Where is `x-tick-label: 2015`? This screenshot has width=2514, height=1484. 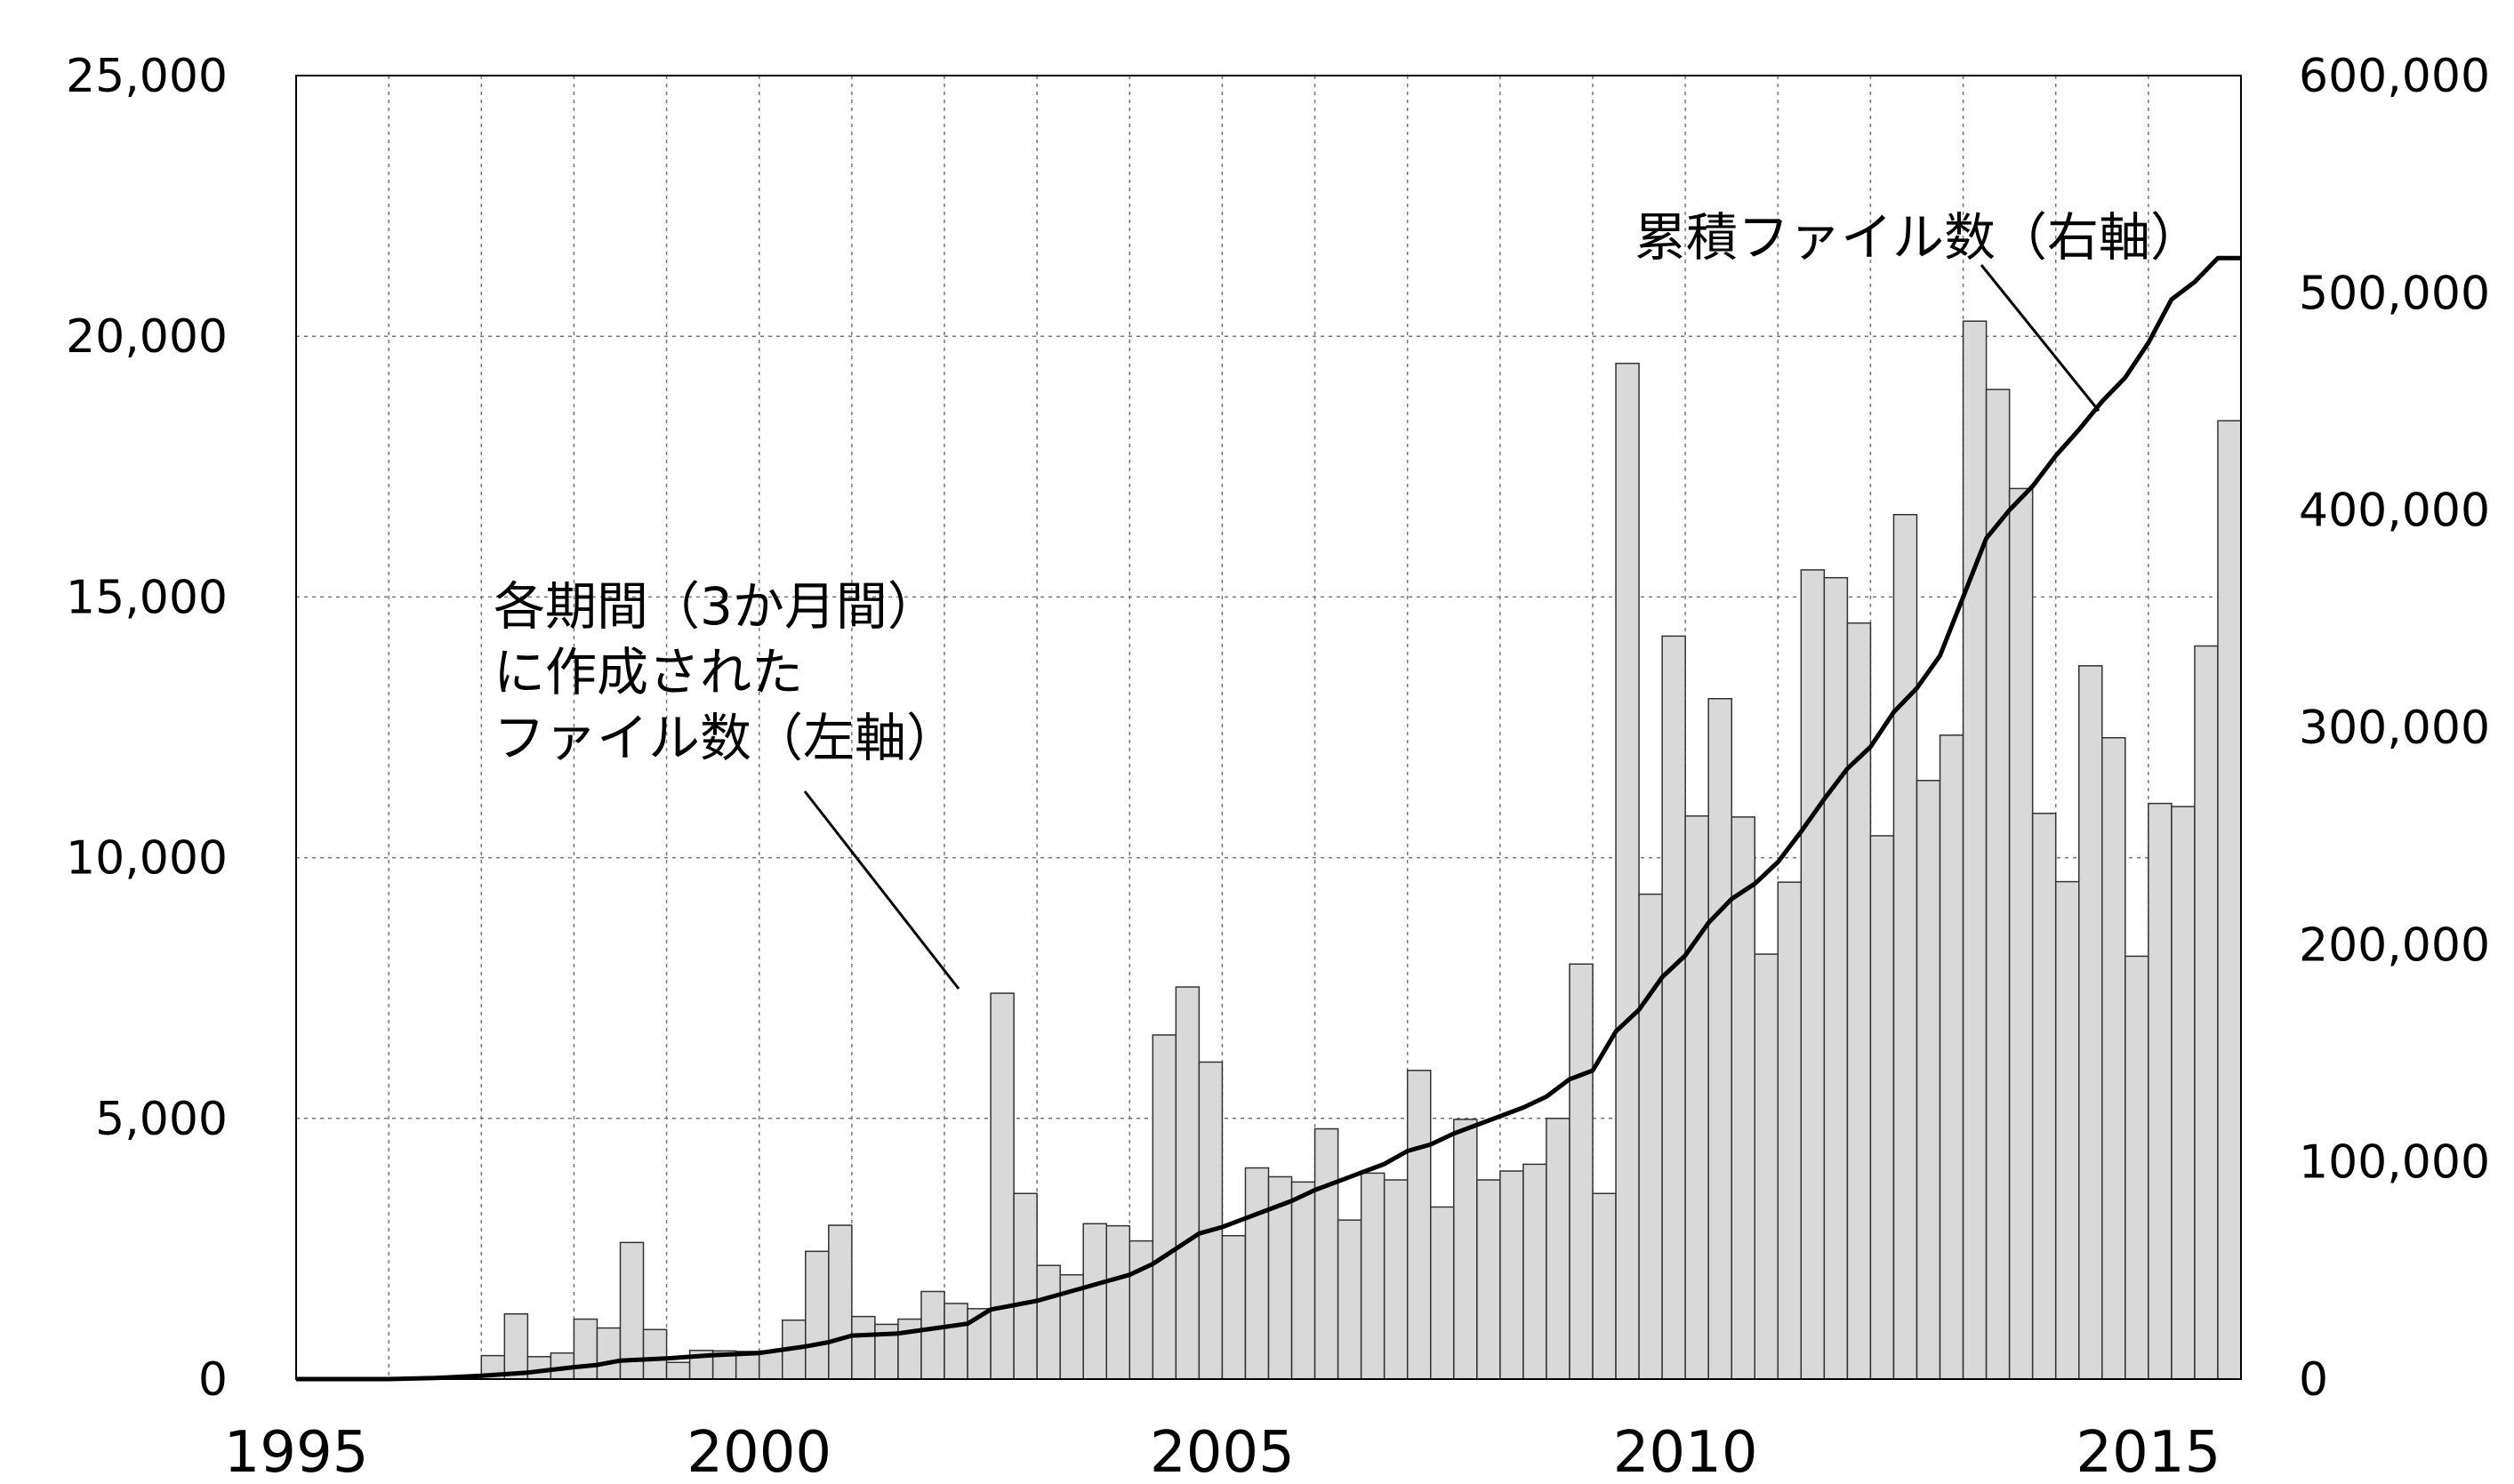
x-tick-label: 2015 is located at coordinates (2148, 1452).